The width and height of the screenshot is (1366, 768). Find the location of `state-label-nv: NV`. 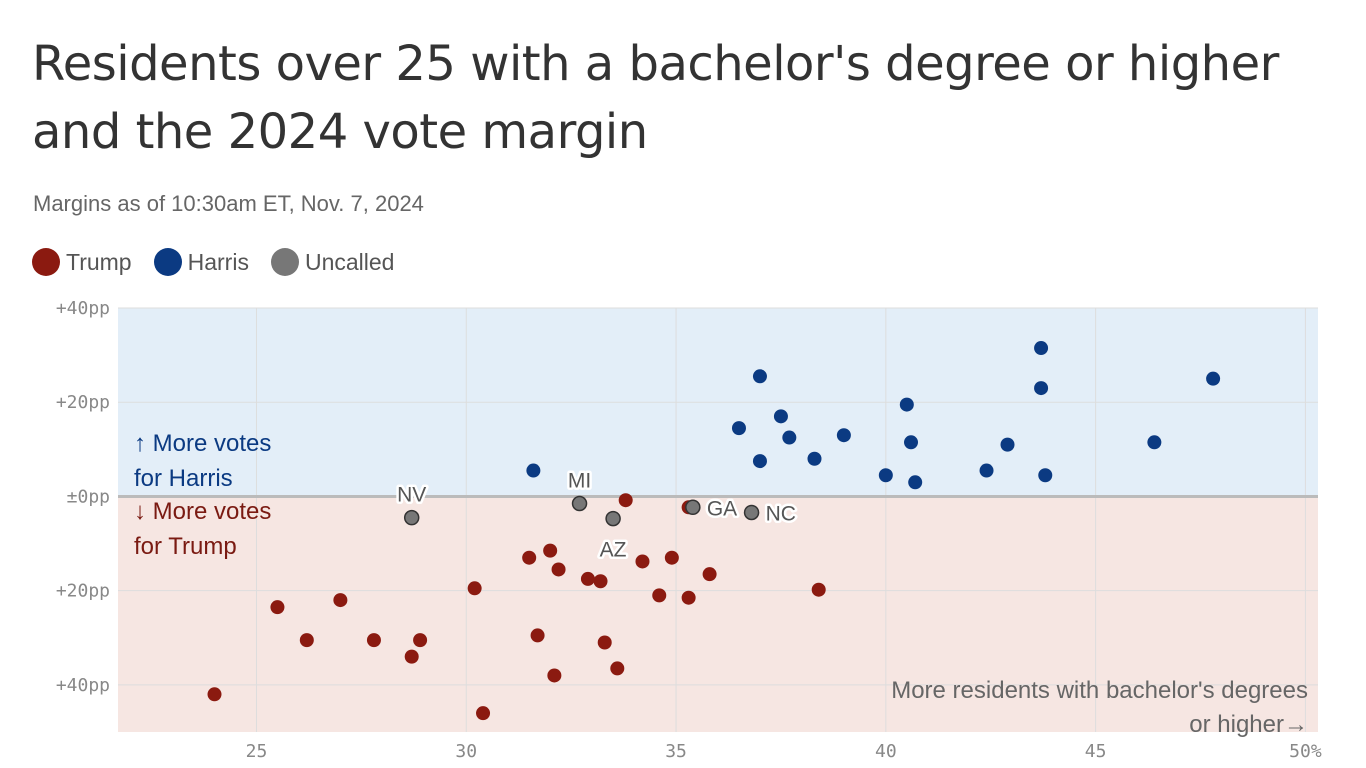

state-label-nv: NV is located at coordinates (411, 495).